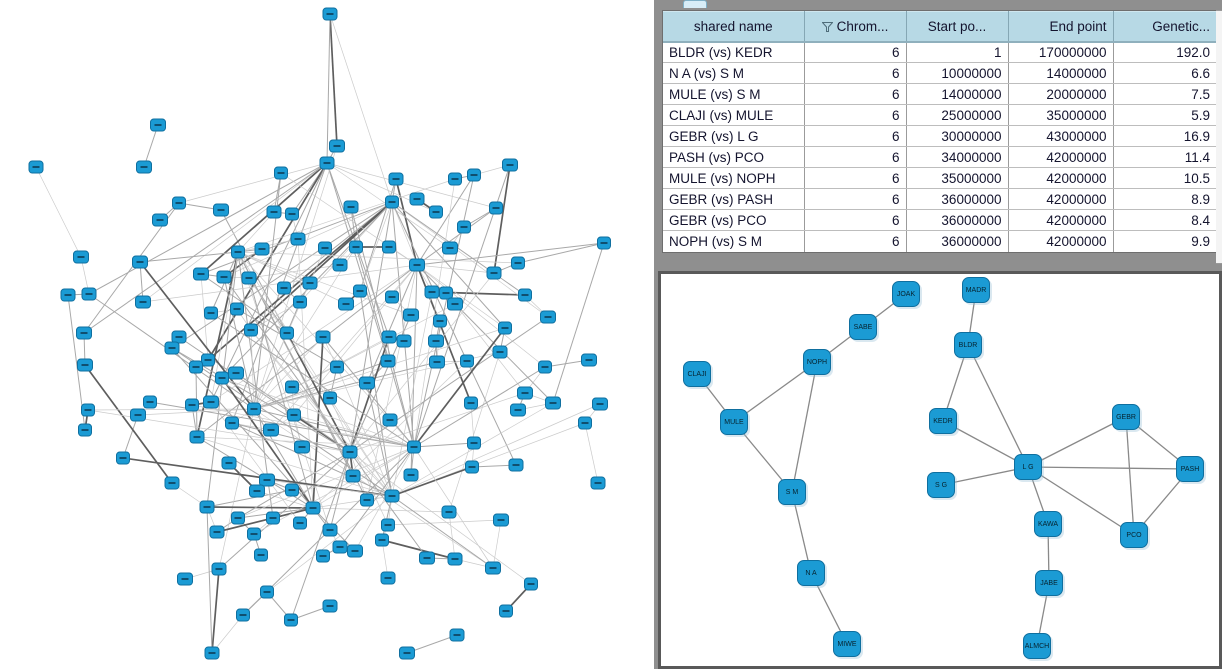  Describe the element at coordinates (1061, 52) in the screenshot. I see `table-cell: 170000000` at that location.